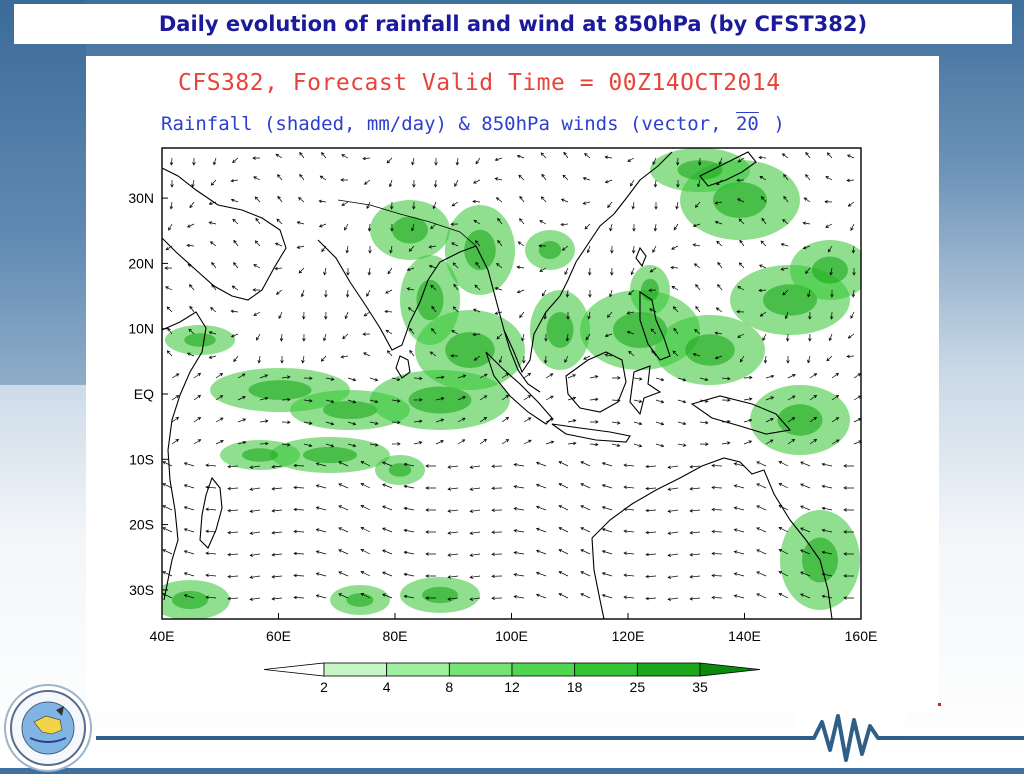  Describe the element at coordinates (48, 728) in the screenshot. I see `institute-seal-icon` at that location.